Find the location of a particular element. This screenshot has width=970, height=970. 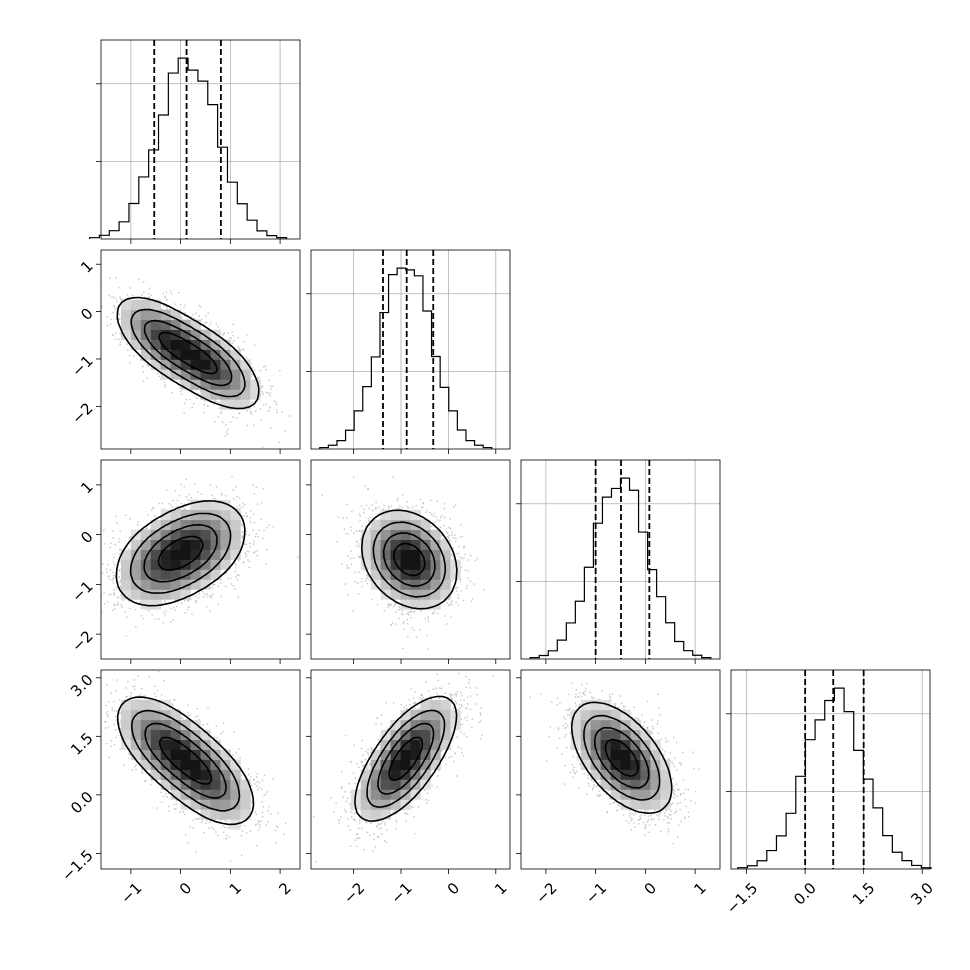

y-tick-label: 3.0 is located at coordinates (82, 686).